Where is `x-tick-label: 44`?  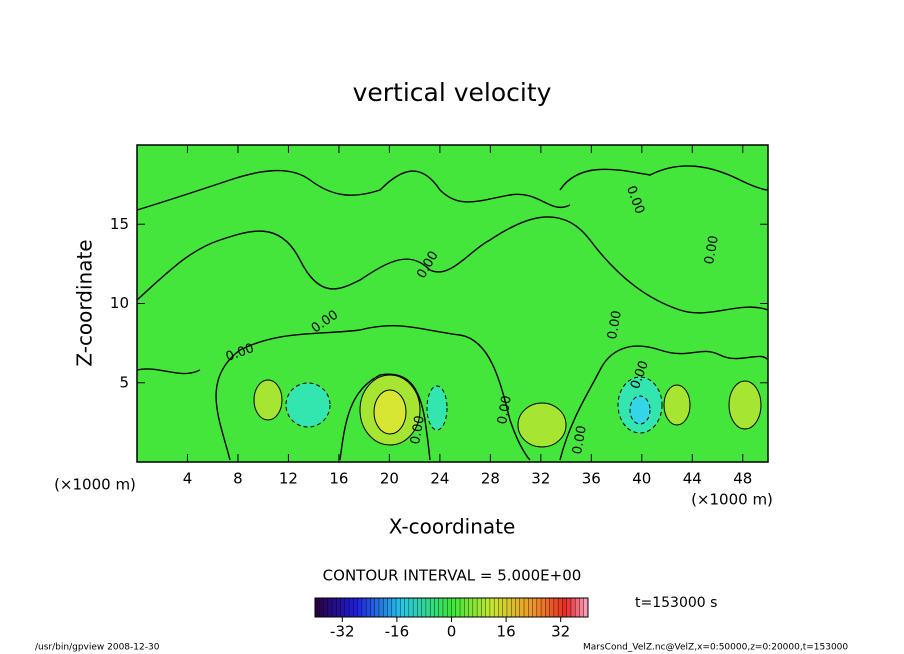
x-tick-label: 44 is located at coordinates (692, 479).